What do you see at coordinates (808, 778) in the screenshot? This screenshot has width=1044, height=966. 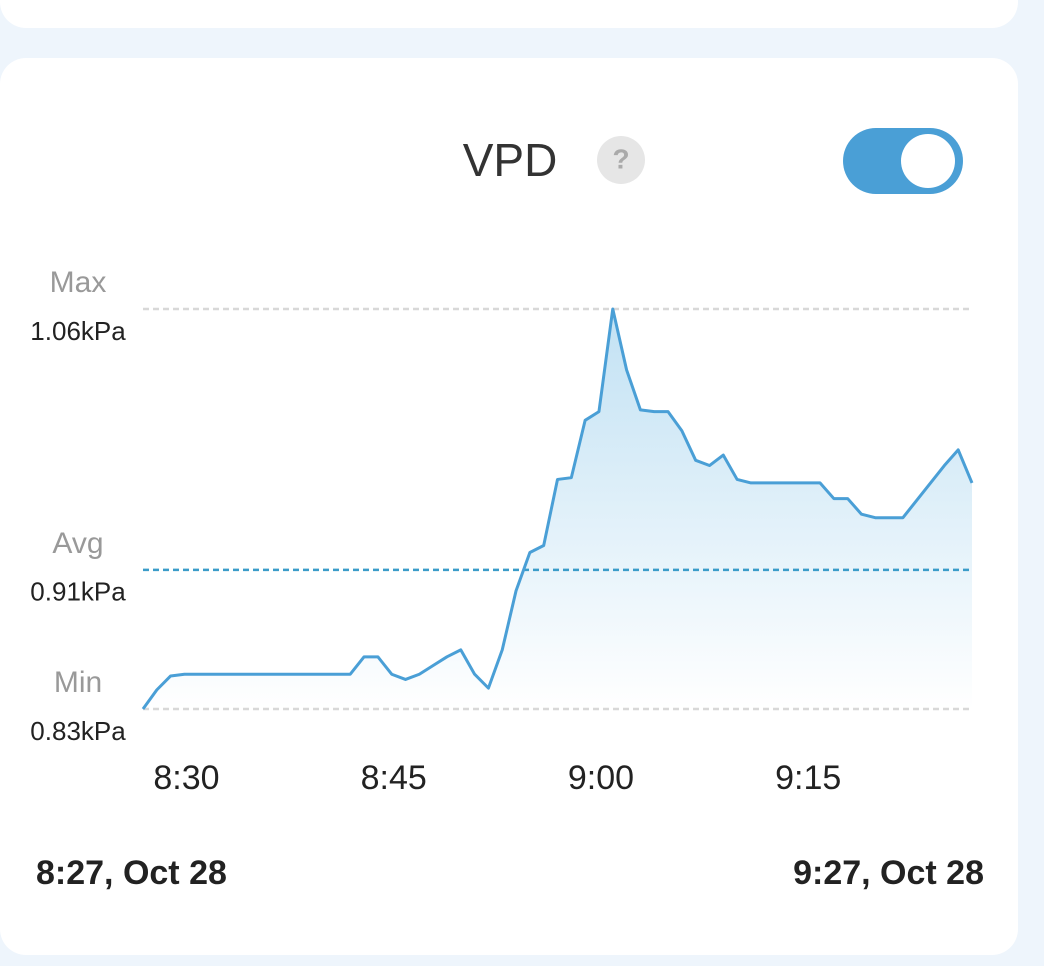 I see `x-tick-label: 9:15` at bounding box center [808, 778].